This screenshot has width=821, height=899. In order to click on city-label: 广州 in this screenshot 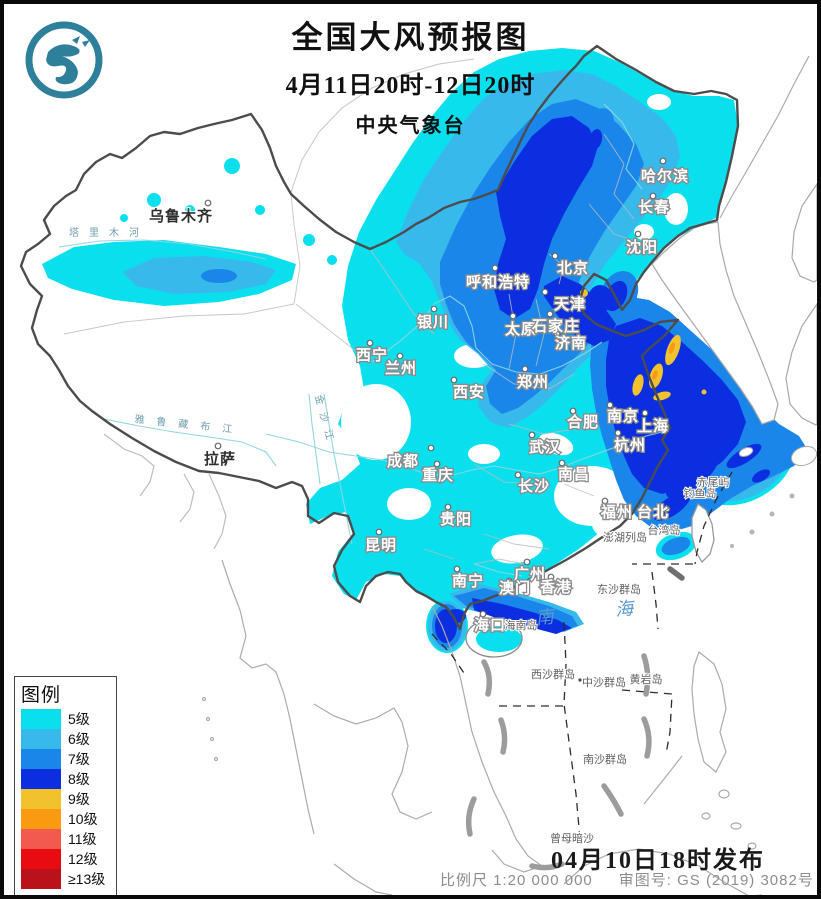, I will do `click(530, 574)`.